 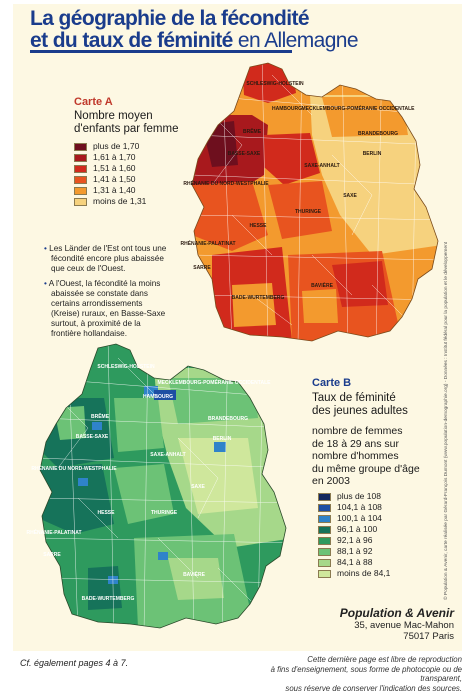 What do you see at coordinates (92, 437) in the screenshot?
I see `map-b-label-basse-saxe: BASSE-SAXE` at bounding box center [92, 437].